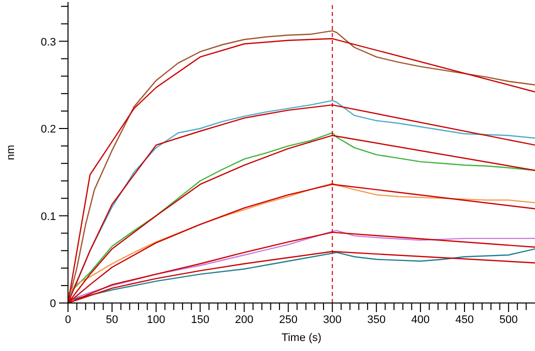  What do you see at coordinates (376, 320) in the screenshot?
I see `x-tick-label: 350` at bounding box center [376, 320].